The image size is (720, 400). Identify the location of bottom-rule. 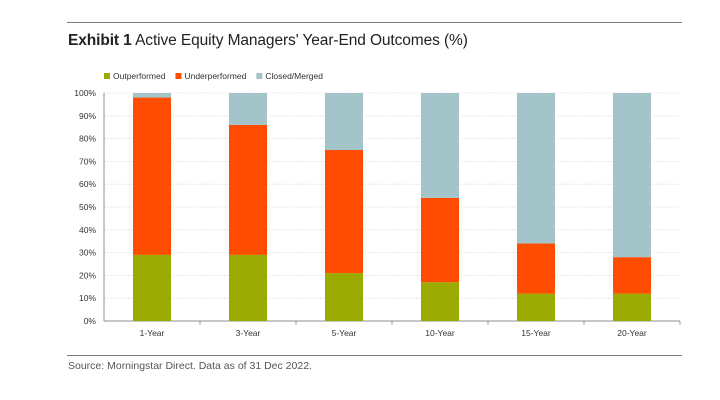
(374, 355).